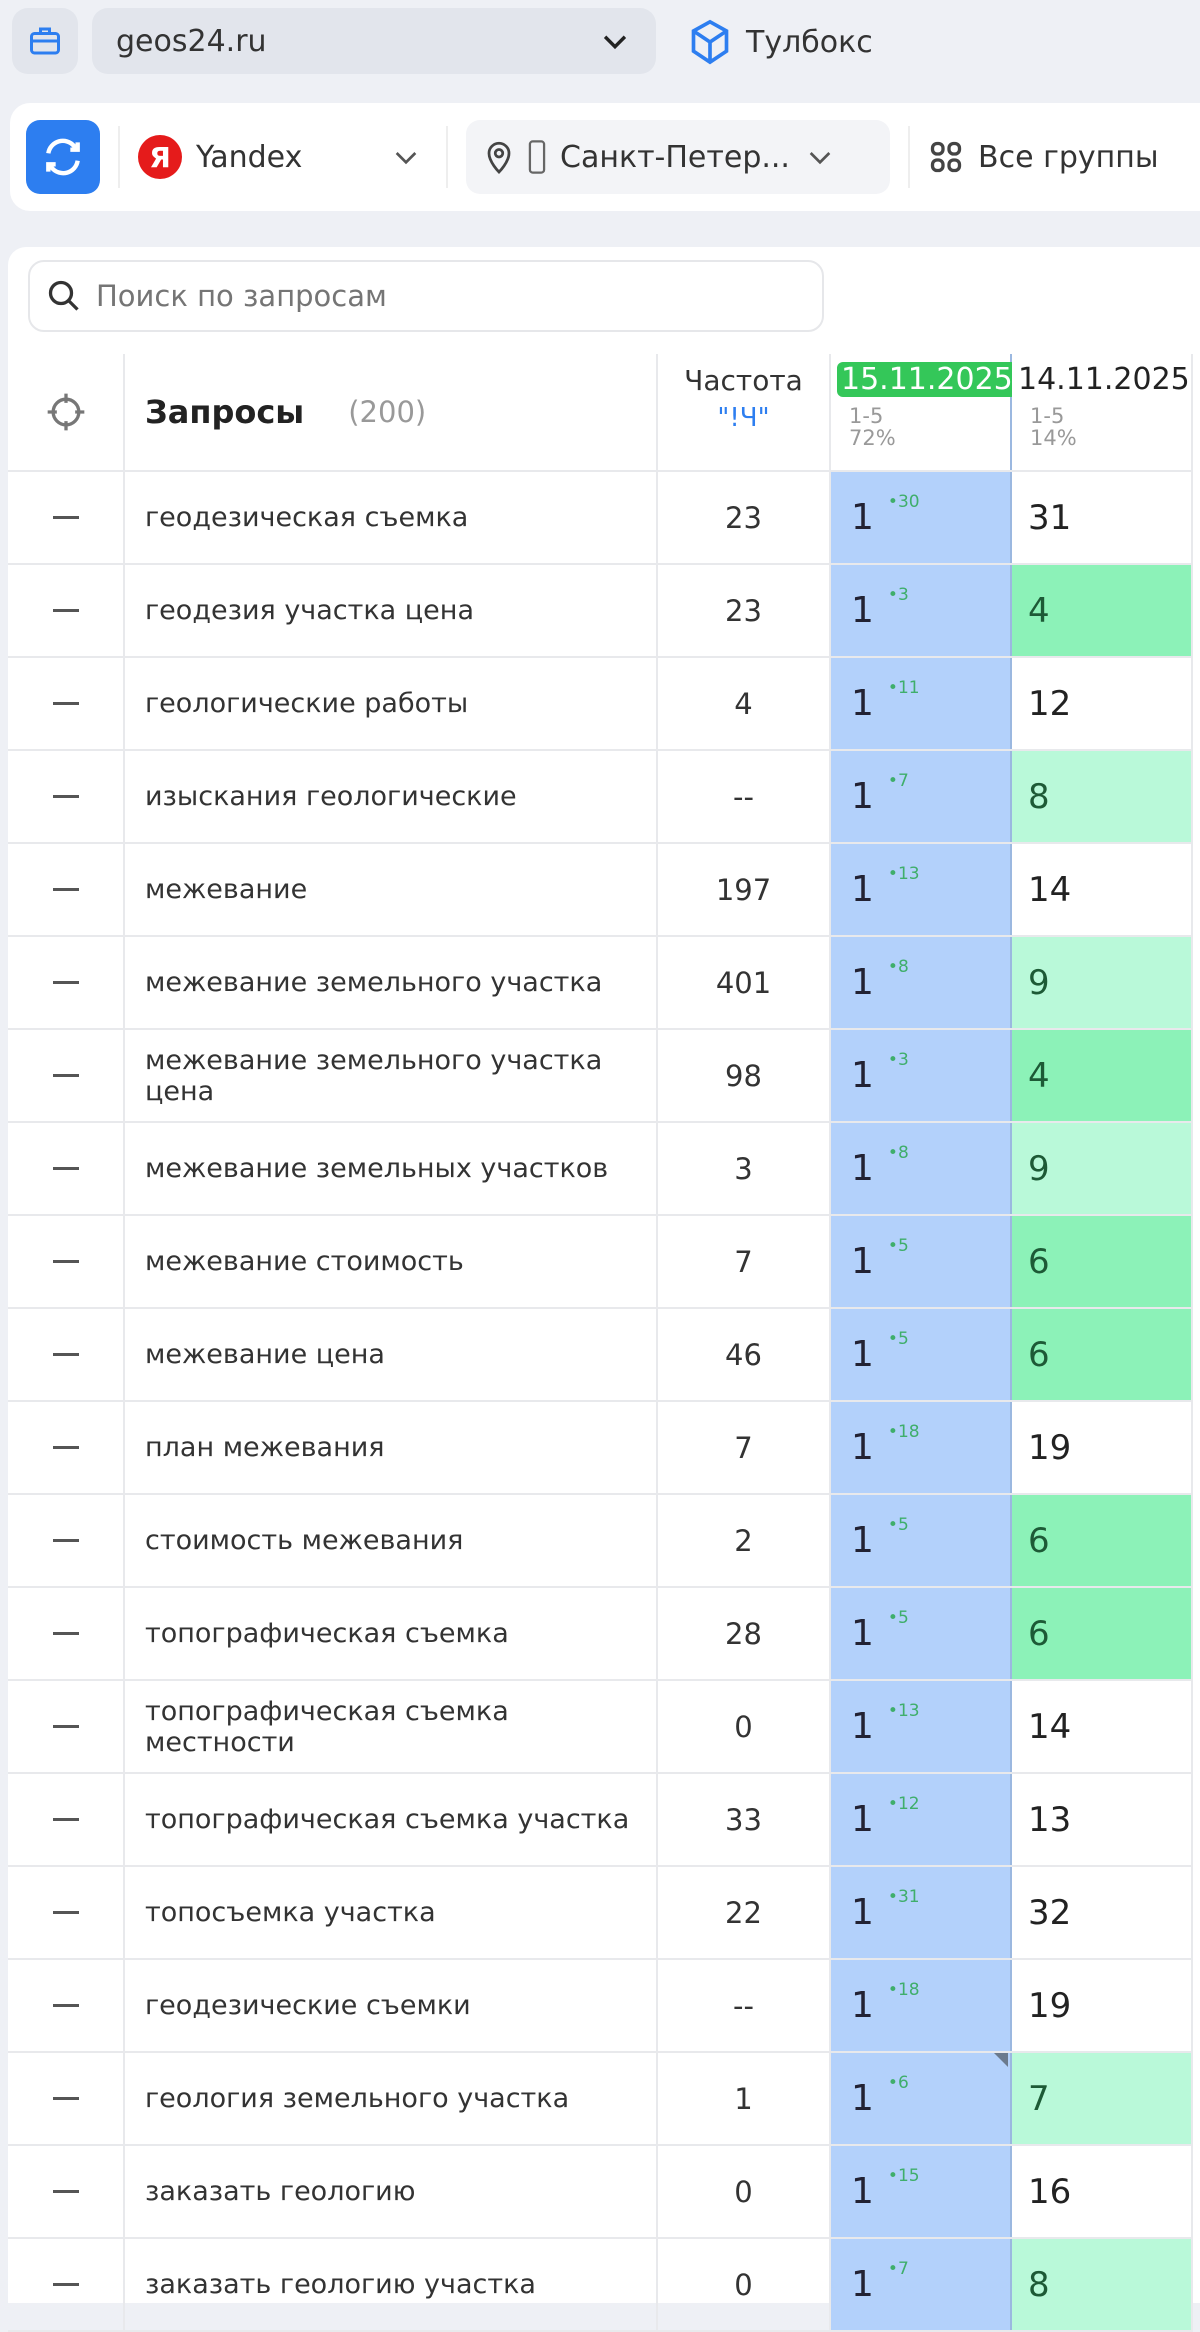 This screenshot has width=1200, height=2332. What do you see at coordinates (921, 517) in the screenshot?
I see `position-current: 1 •30` at bounding box center [921, 517].